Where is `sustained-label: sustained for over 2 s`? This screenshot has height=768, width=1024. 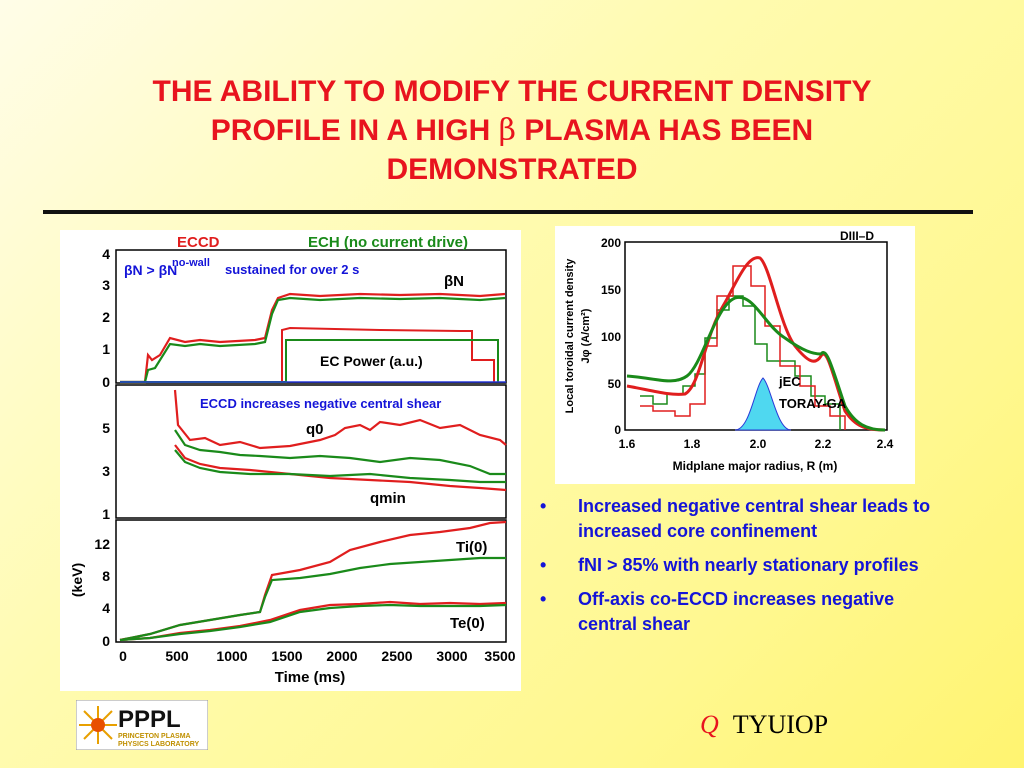
sustained-label: sustained for over 2 s is located at coordinates (292, 269).